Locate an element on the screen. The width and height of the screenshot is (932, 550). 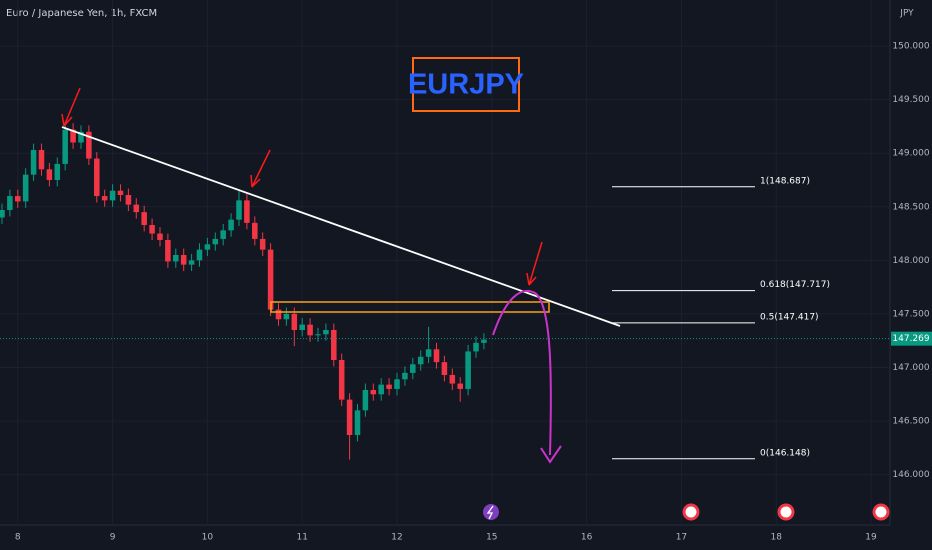
event-icons is located at coordinates (686, 512).